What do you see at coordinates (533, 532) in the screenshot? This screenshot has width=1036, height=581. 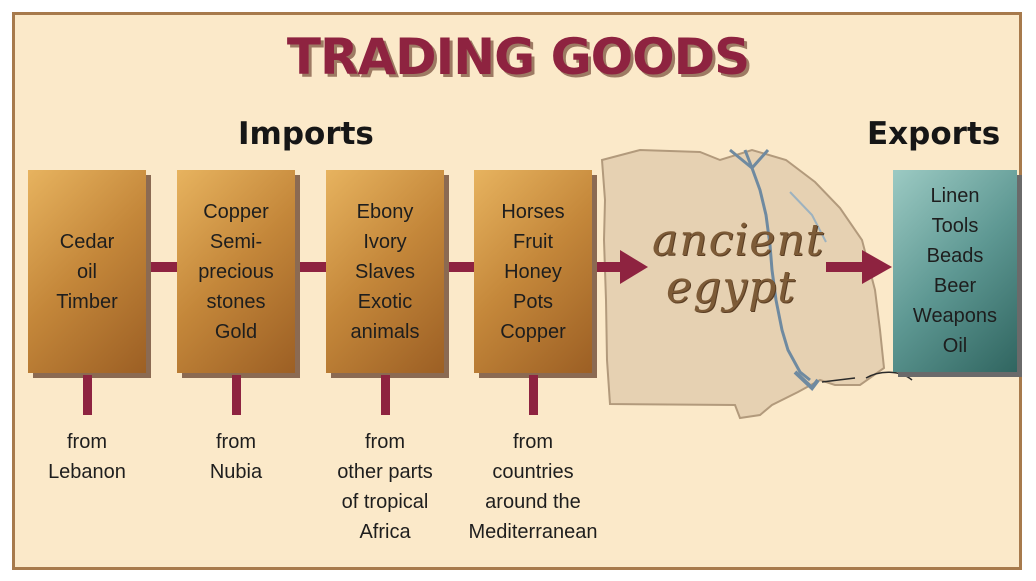 I see `origin-line: Mediterranean` at bounding box center [533, 532].